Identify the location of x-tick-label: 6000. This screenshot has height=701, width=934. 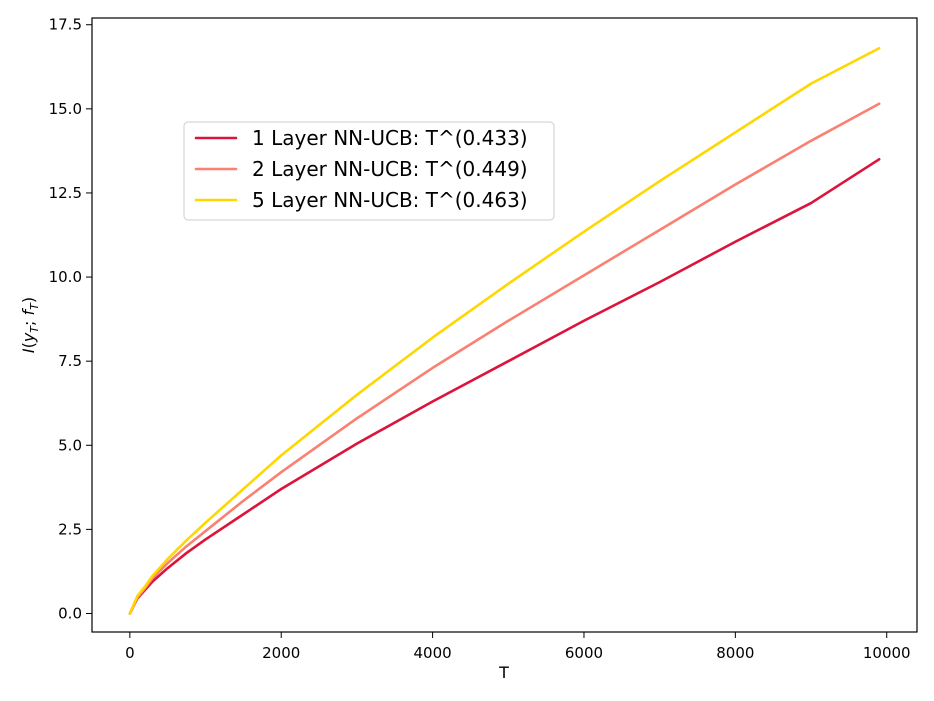
(584, 653).